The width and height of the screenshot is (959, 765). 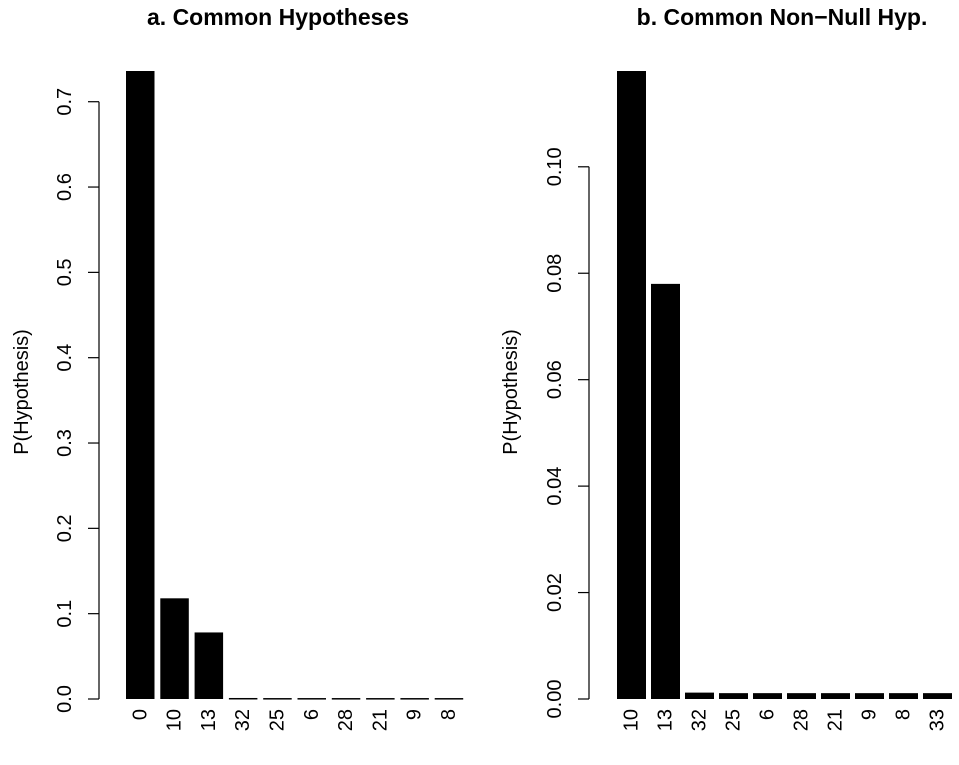 I want to click on panel-b-x-tick-label: 25, so click(x=734, y=720).